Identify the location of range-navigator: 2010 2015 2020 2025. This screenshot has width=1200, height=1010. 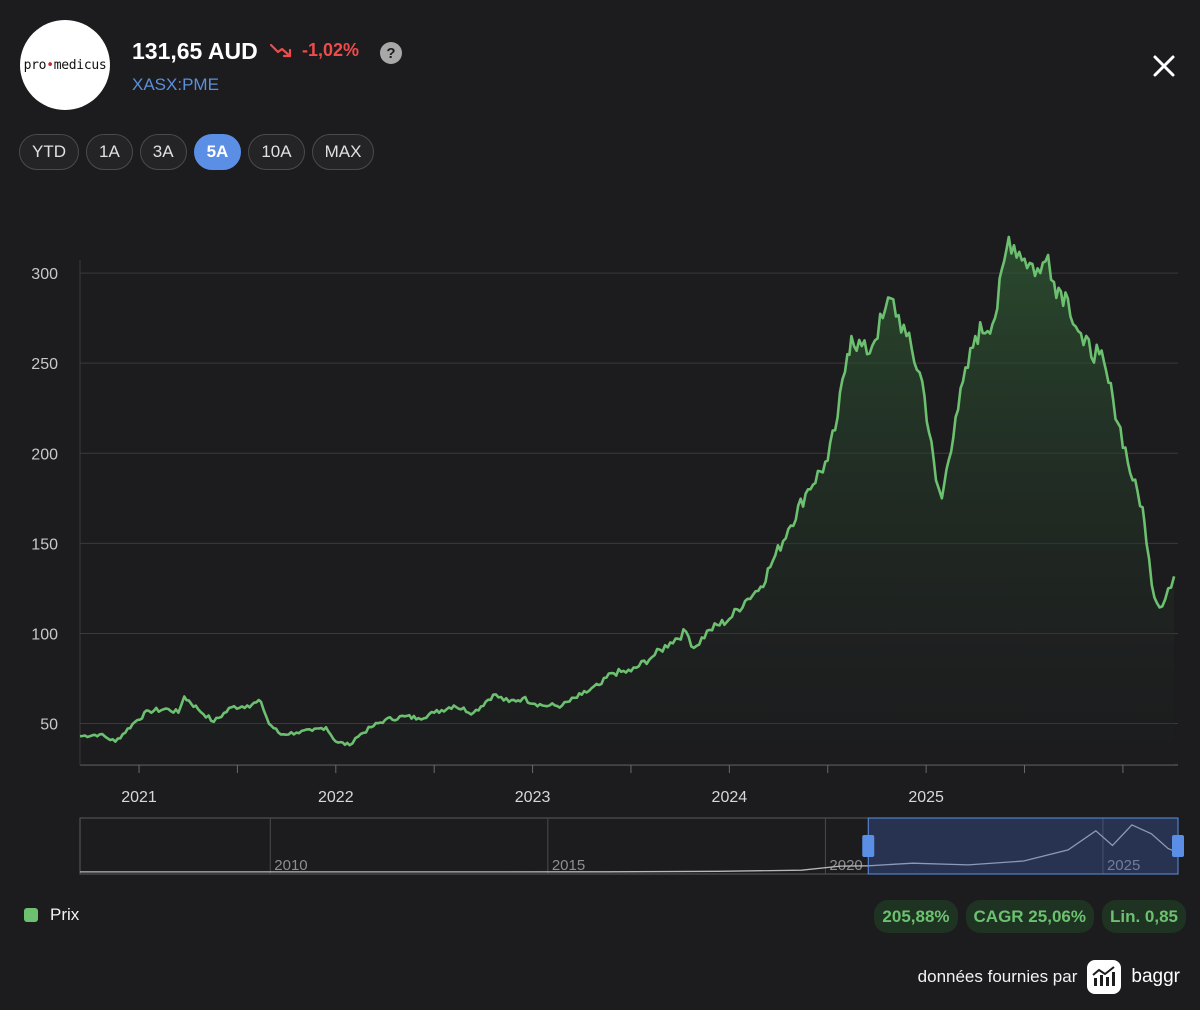
(600, 845).